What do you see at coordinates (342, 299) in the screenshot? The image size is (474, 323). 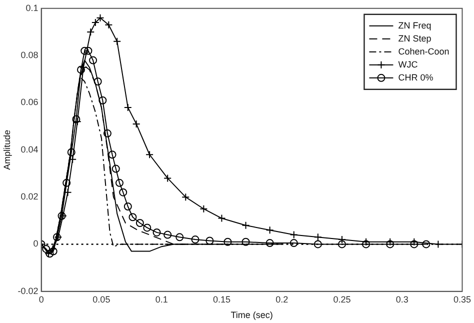 I see `x-tick-label: 0.25` at bounding box center [342, 299].